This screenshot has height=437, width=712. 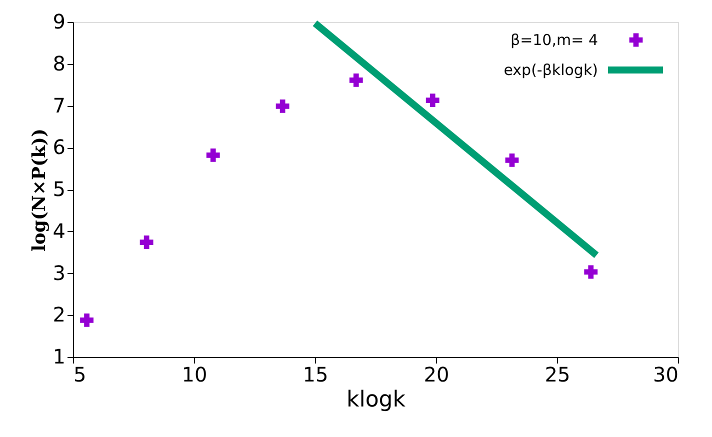 I want to click on y-tick-label: 6, so click(x=59, y=147).